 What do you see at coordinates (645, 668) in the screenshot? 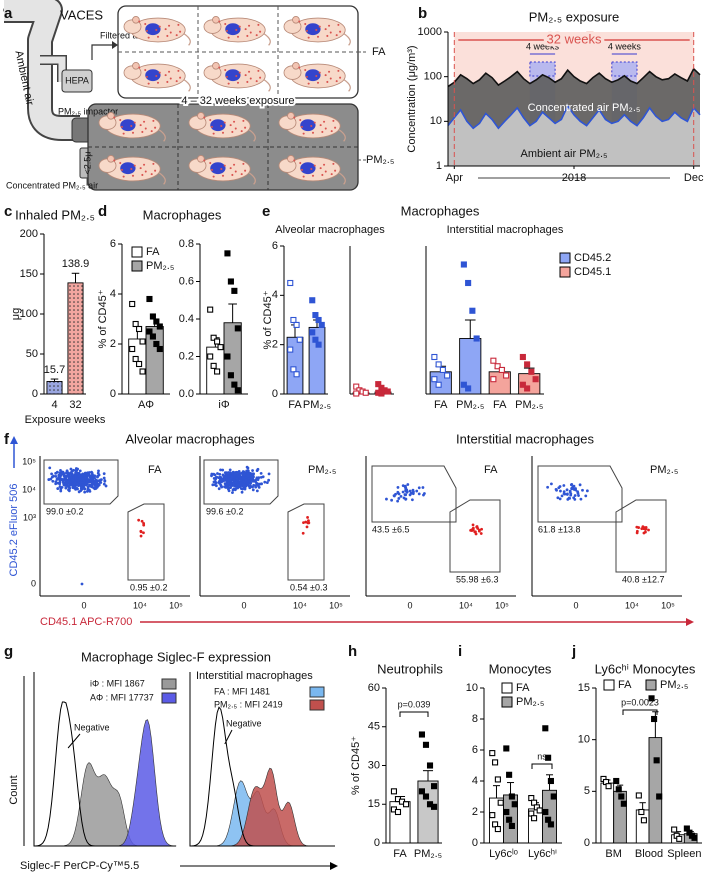
I see `chart-title: Ly6cʰⁱ Monocytes` at bounding box center [645, 668].